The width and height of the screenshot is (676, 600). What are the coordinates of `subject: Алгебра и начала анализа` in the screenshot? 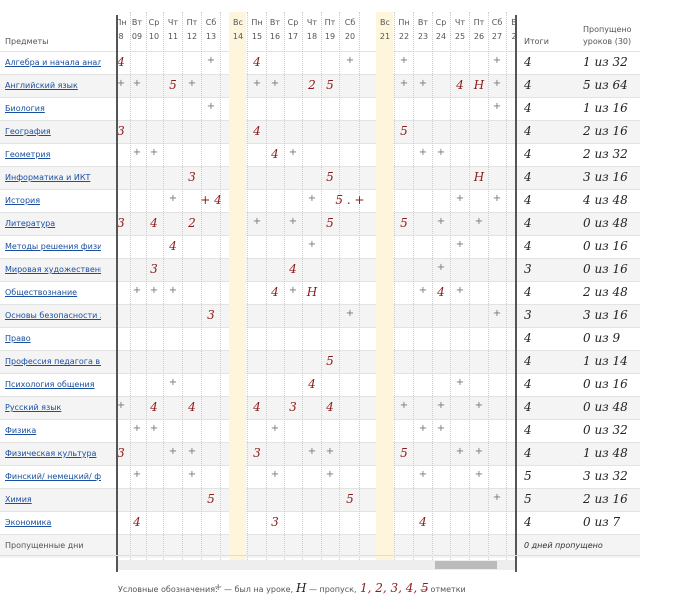 It's located at (53, 62).